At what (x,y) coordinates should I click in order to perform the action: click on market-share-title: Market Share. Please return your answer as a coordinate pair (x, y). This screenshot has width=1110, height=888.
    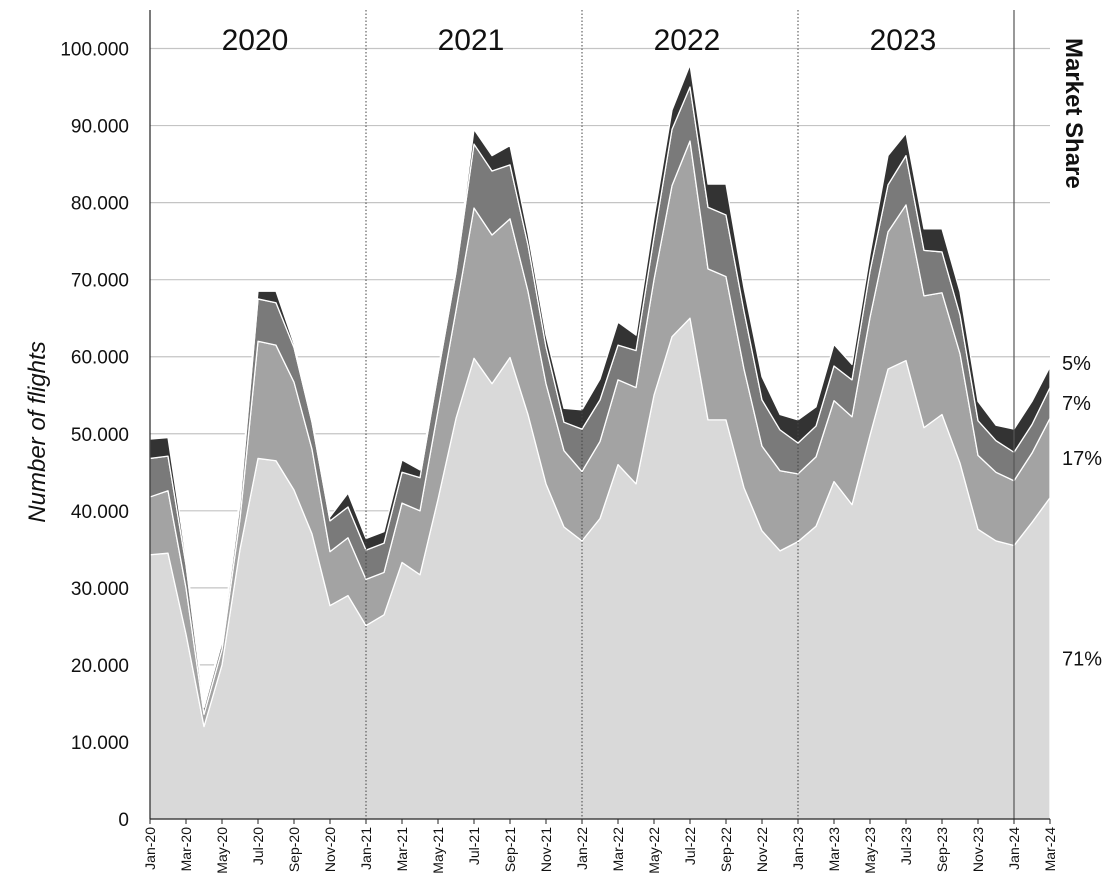
    Looking at the image, I should click on (1073, 113).